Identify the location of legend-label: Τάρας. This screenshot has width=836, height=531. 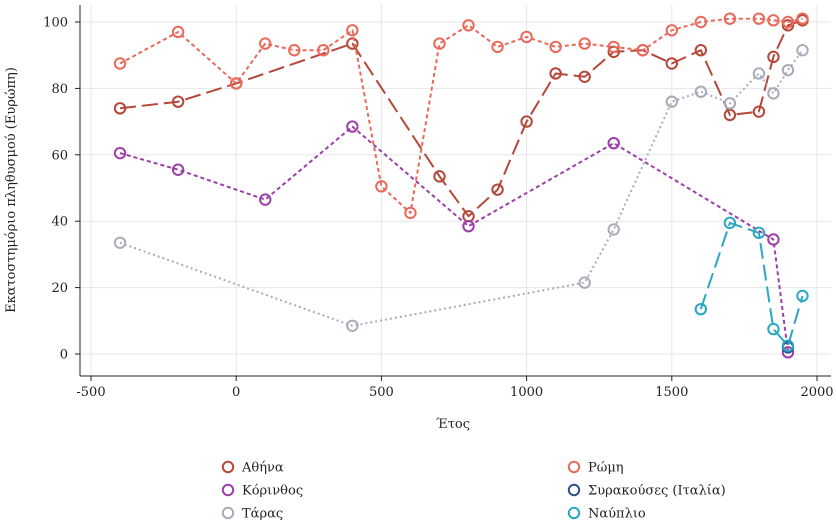
(262, 514).